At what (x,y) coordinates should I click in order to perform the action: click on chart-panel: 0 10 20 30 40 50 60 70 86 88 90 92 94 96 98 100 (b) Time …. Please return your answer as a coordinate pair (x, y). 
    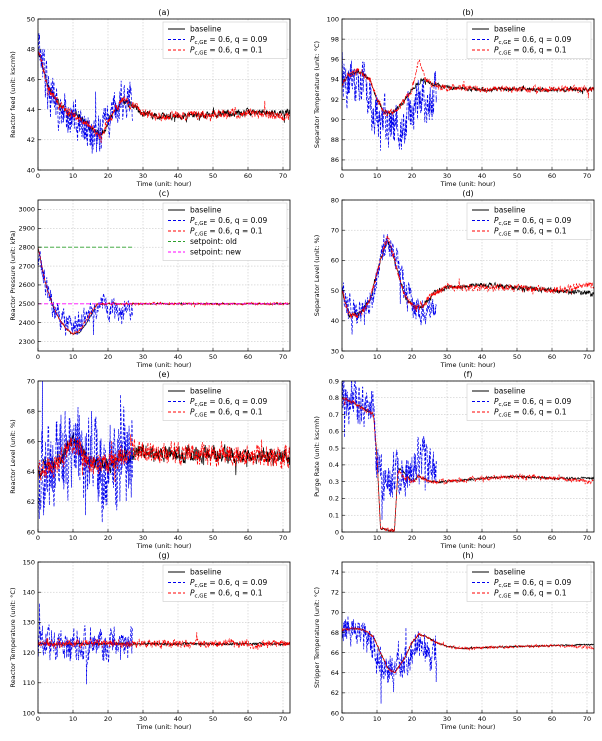
    Looking at the image, I should click on (454, 98).